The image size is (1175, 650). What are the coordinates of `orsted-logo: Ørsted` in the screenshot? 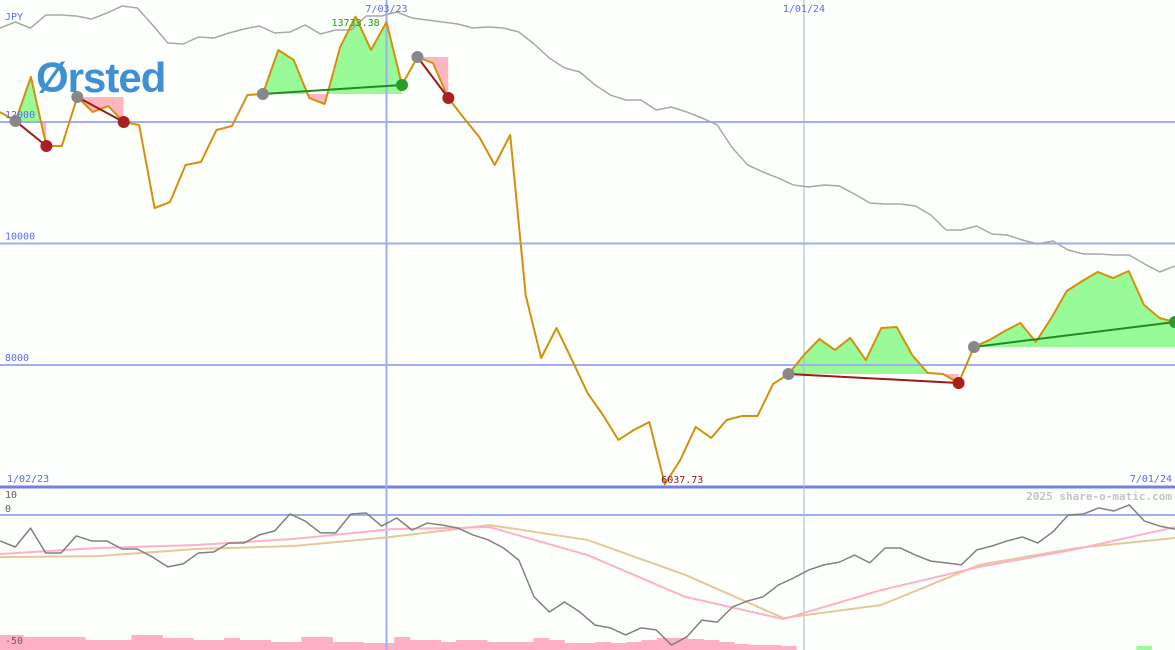 It's located at (100, 77).